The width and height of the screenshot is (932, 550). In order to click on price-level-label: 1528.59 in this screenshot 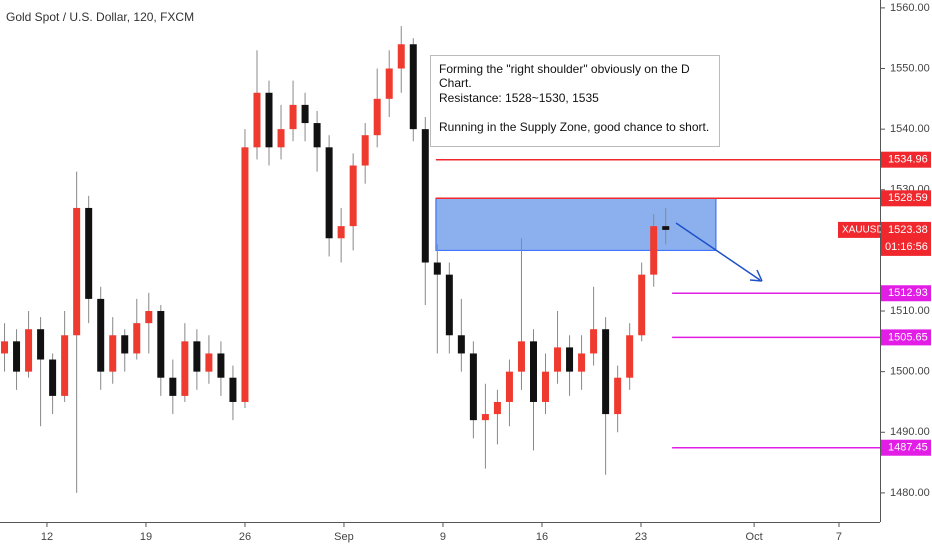, I will do `click(908, 198)`.